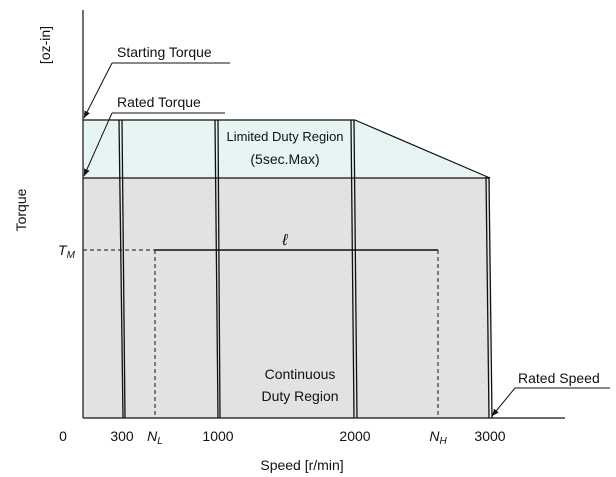 This screenshot has width=616, height=477. I want to click on x-ticks: 0 300 NL 1000 2000 NH 3000, so click(282, 437).